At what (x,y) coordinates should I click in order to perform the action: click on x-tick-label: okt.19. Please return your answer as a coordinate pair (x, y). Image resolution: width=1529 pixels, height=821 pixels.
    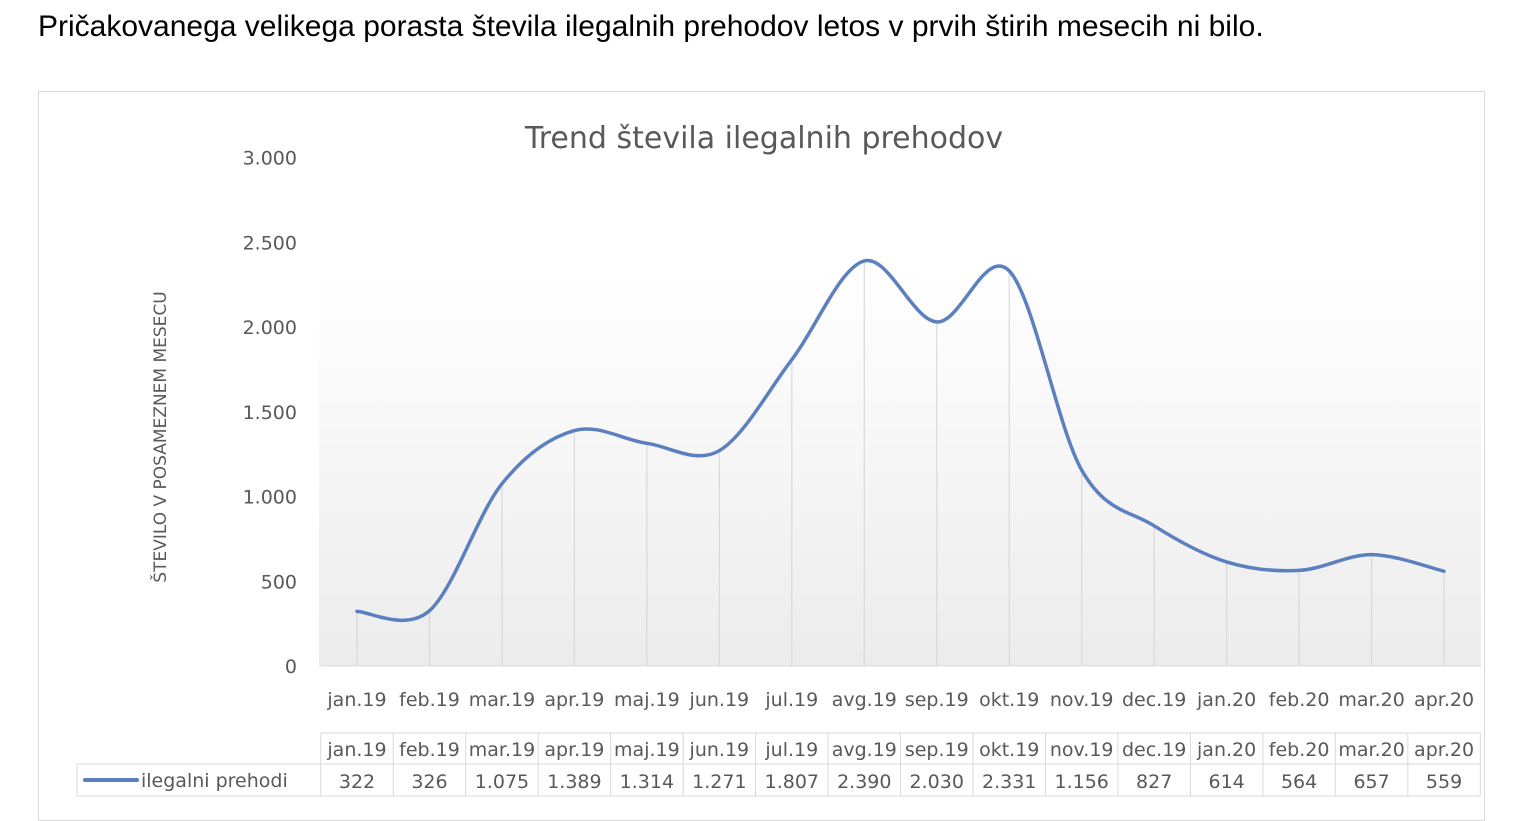
    Looking at the image, I should click on (1009, 700).